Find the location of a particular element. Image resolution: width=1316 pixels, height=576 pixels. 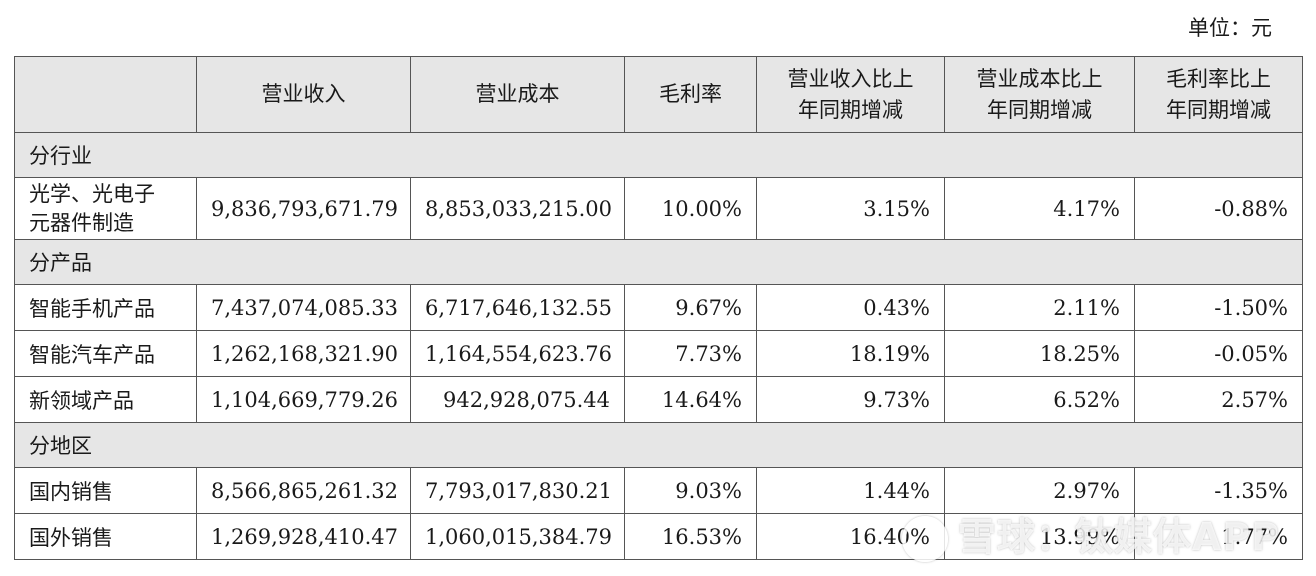

section-row-product: 分产品 is located at coordinates (658, 262).